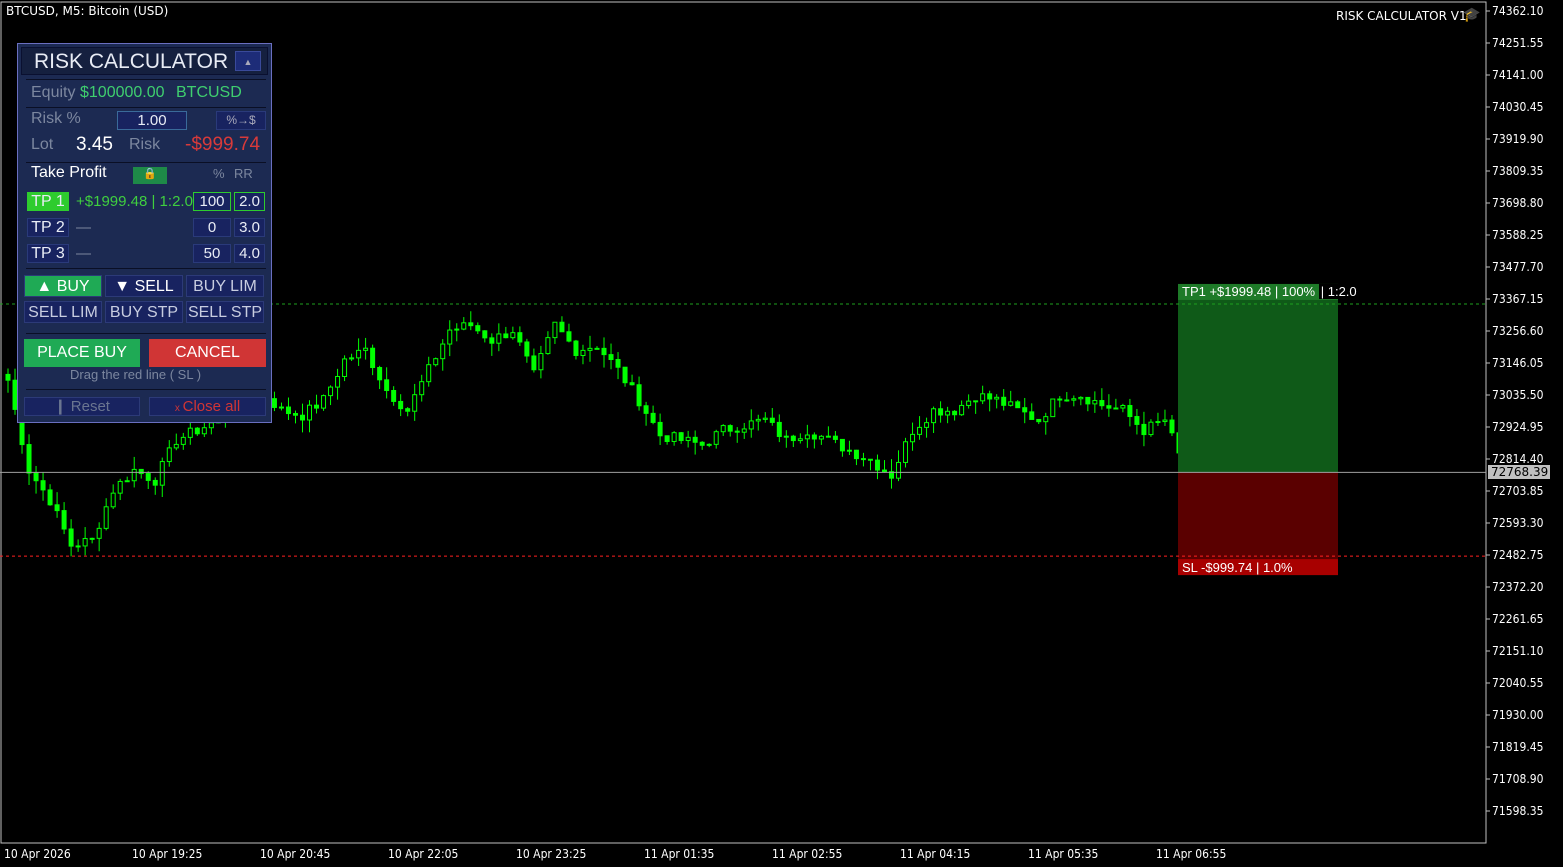  I want to click on price-tick: 71598.35, so click(1518, 811).